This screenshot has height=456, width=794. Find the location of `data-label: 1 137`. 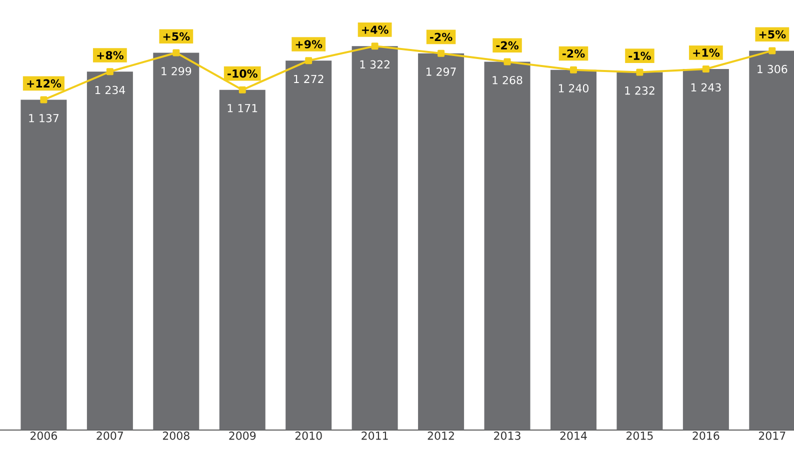

data-label: 1 137 is located at coordinates (43, 118).